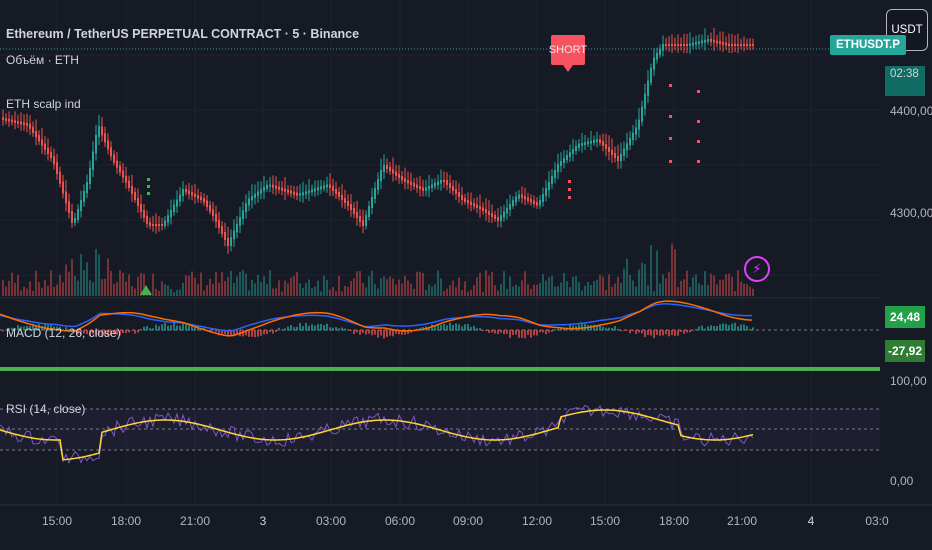 This screenshot has width=932, height=550. Describe the element at coordinates (757, 269) in the screenshot. I see `lightning-icon: ⚡` at that location.